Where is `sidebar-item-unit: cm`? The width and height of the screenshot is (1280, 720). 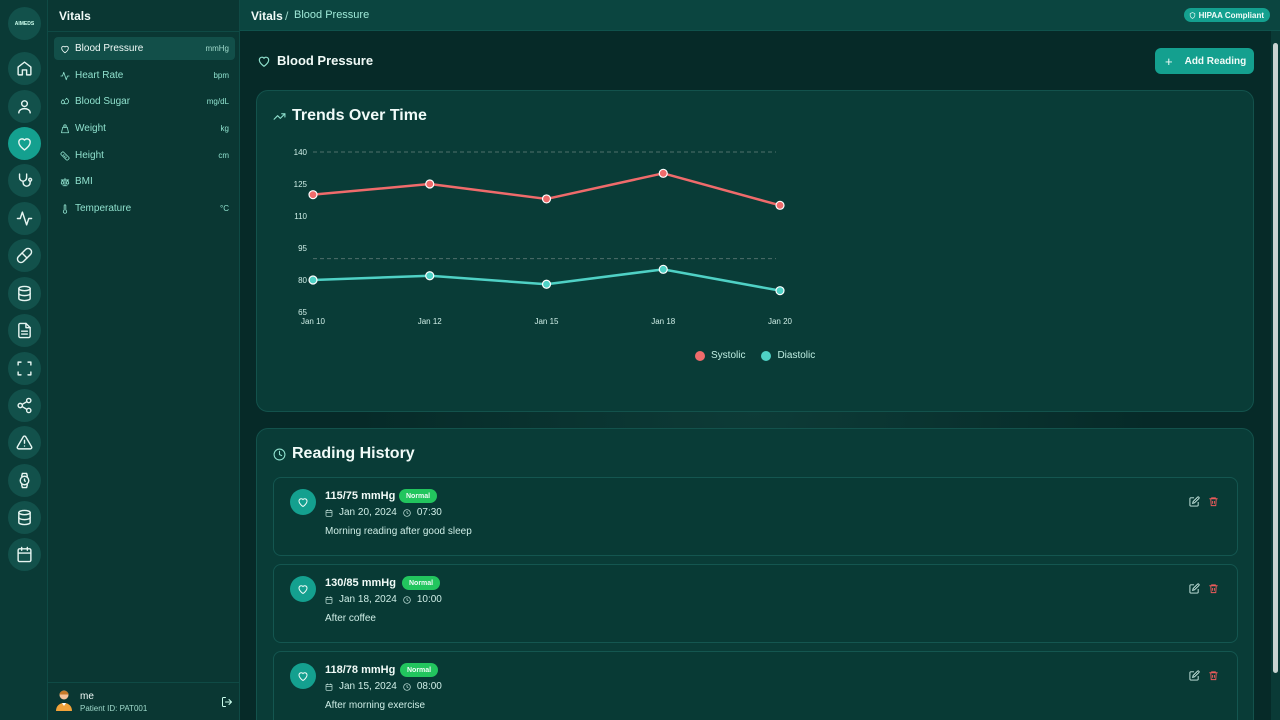
sidebar-item-unit: cm is located at coordinates (223, 155).